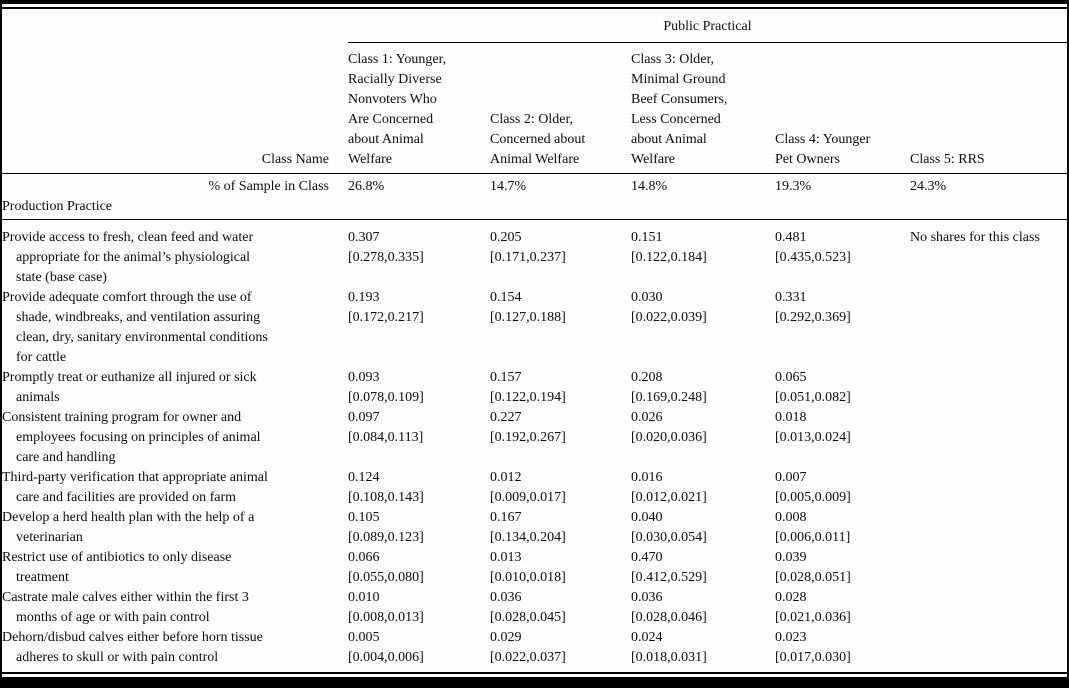 The height and width of the screenshot is (688, 1069). What do you see at coordinates (791, 297) in the screenshot?
I see `share-value: 0.331` at bounding box center [791, 297].